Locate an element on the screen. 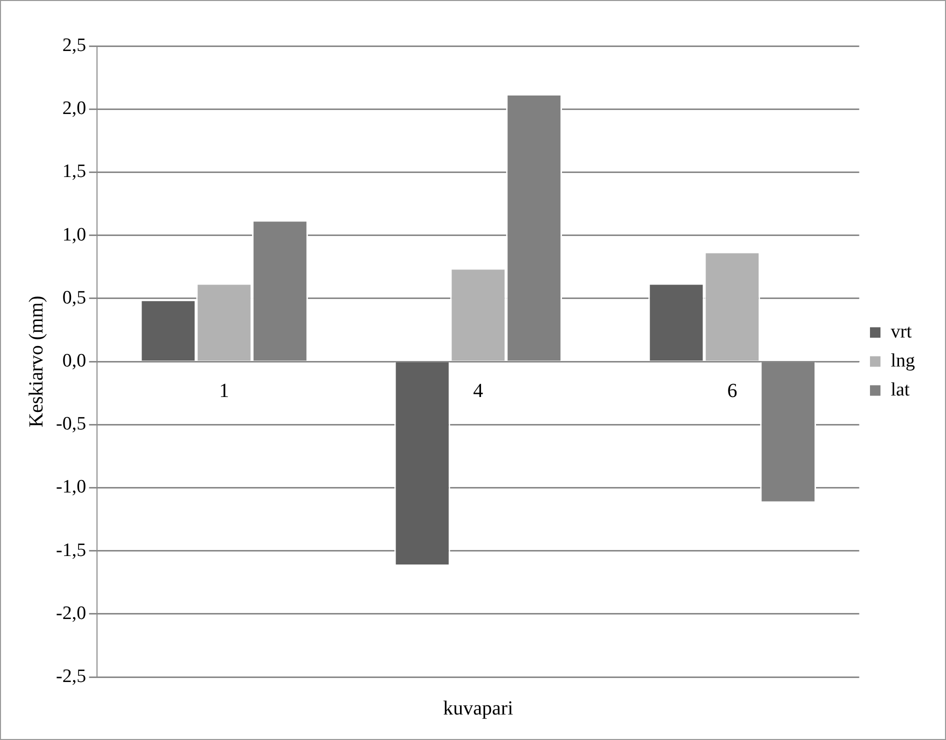 Image resolution: width=946 pixels, height=740 pixels. y-tick-label: 0,5 is located at coordinates (74, 297).